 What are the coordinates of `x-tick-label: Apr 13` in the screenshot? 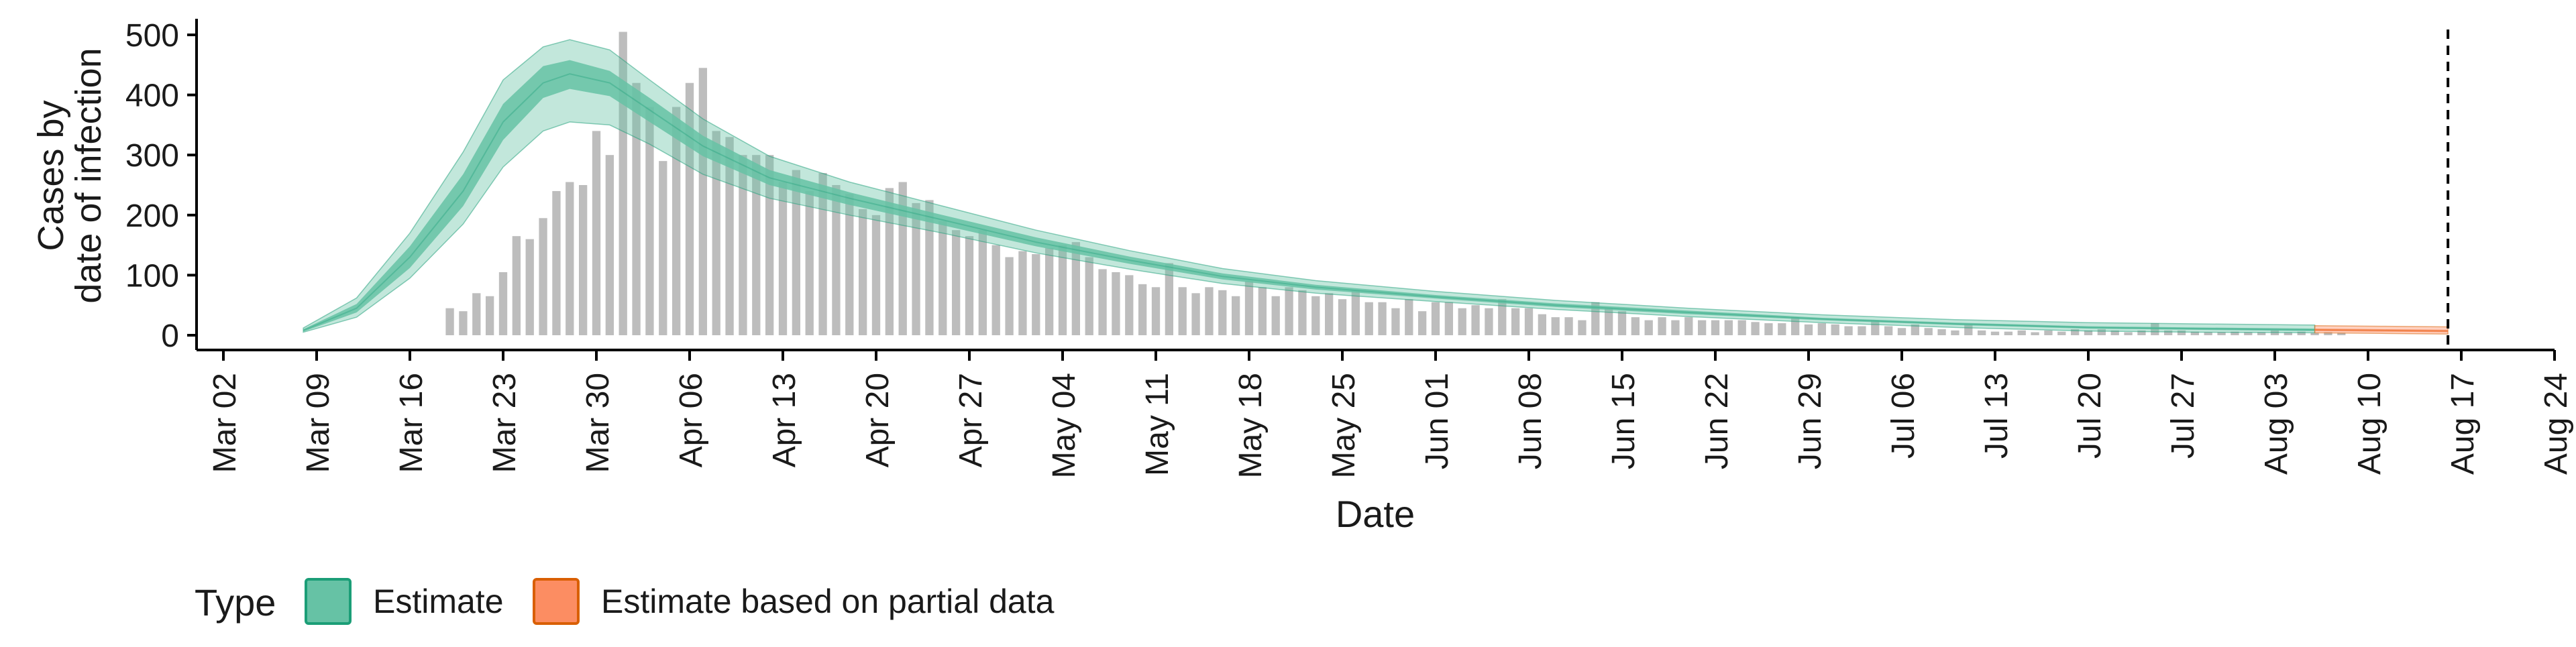 It's located at (784, 420).